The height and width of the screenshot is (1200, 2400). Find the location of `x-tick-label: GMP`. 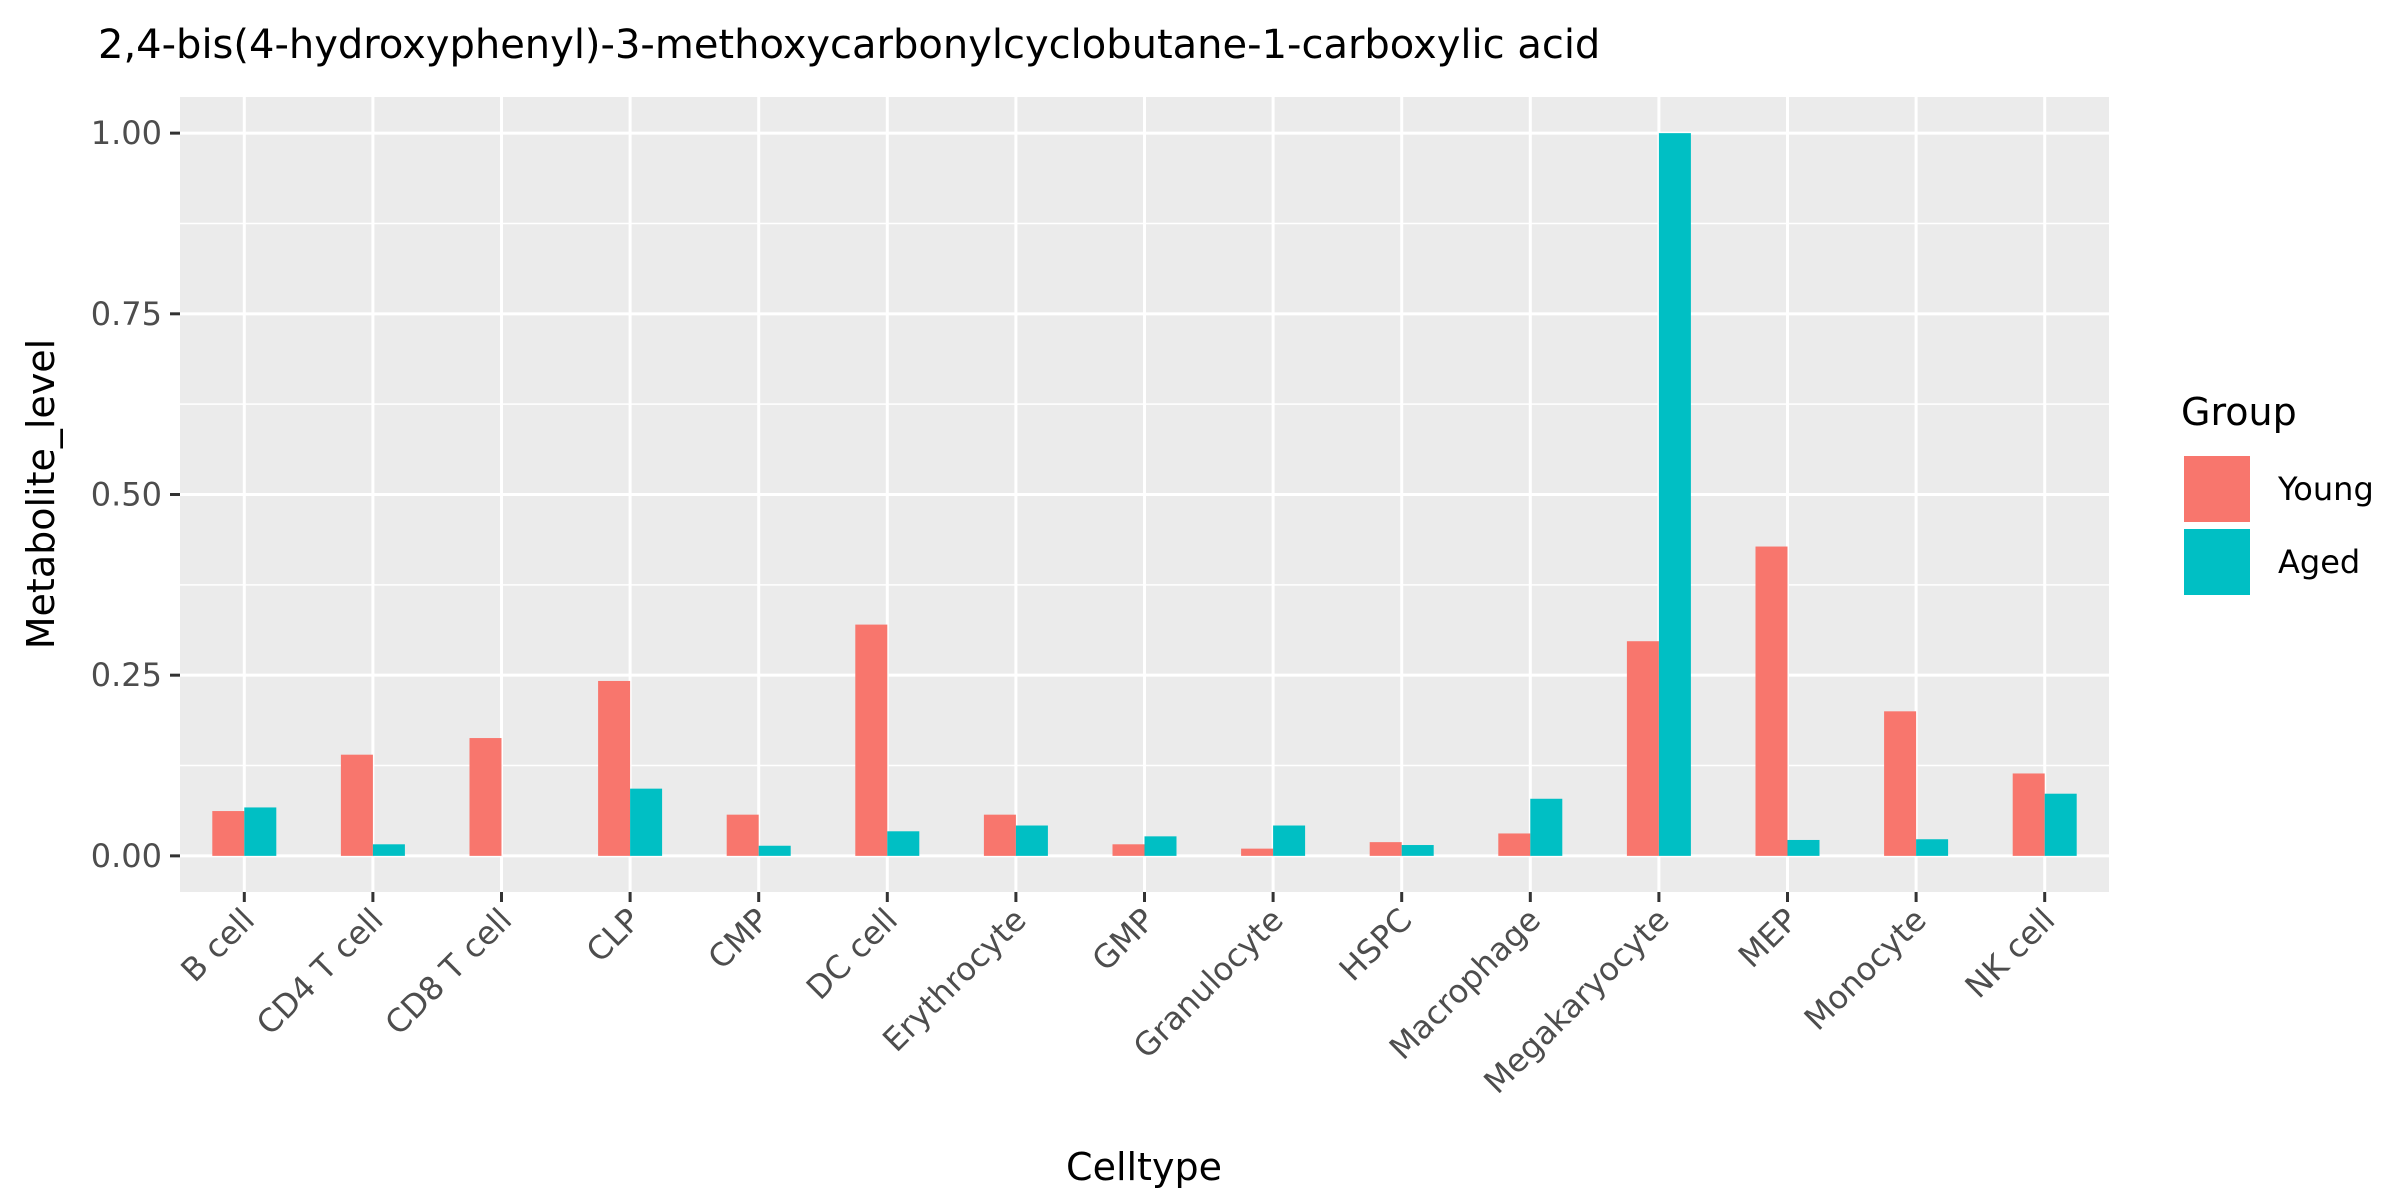

x-tick-label: GMP is located at coordinates (1124, 940).